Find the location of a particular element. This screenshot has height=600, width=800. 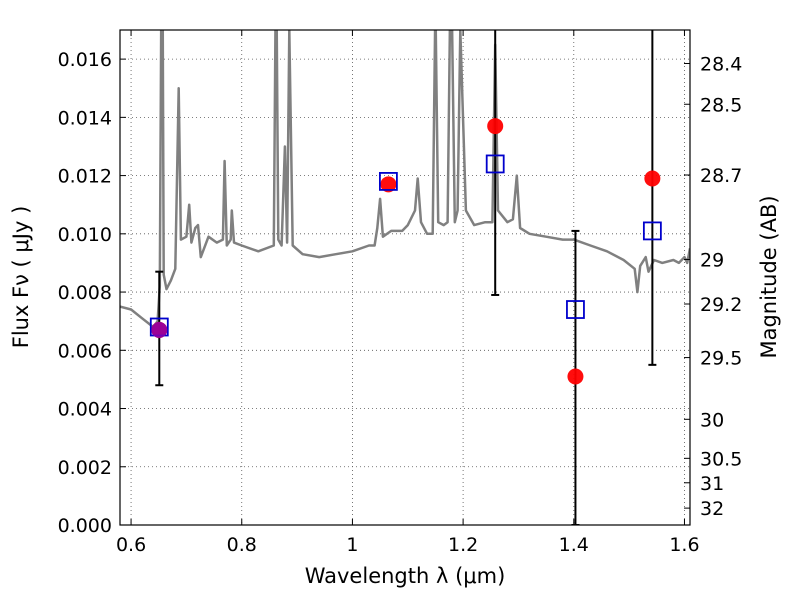

y2-tick-label: 29 is located at coordinates (712, 260).